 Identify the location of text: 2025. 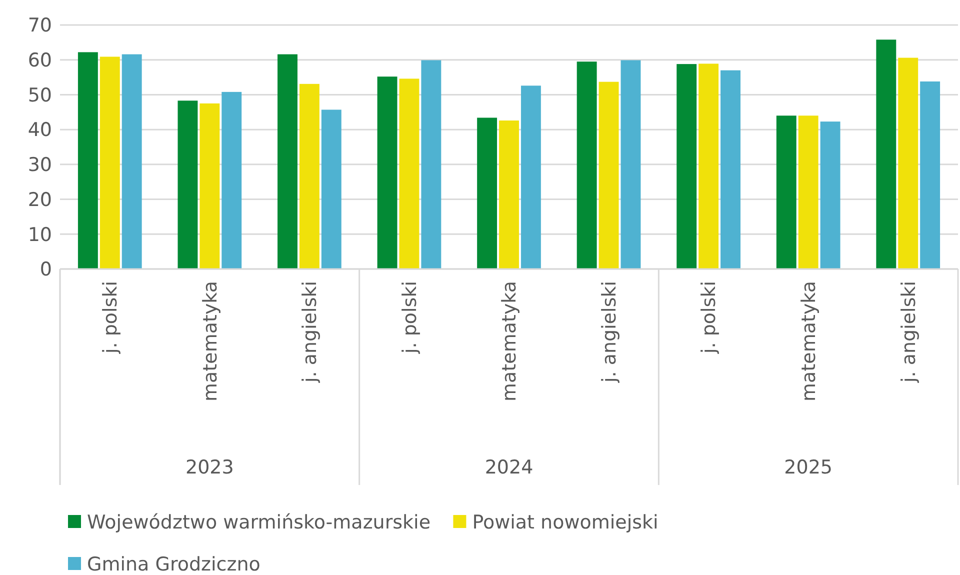
(808, 467).